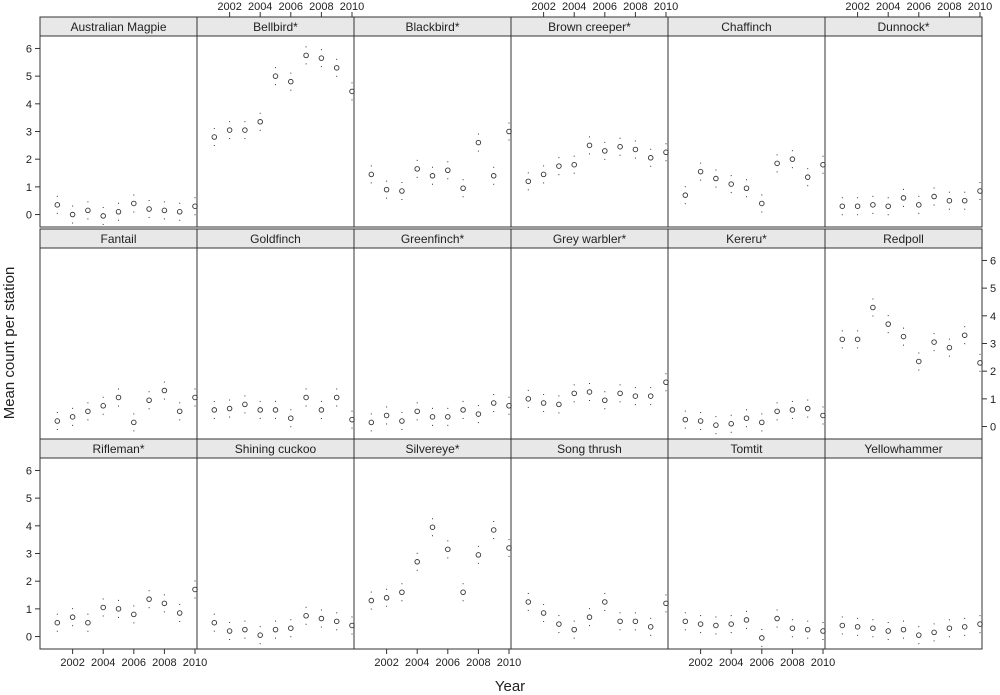 Image resolution: width=1000 pixels, height=695 pixels. What do you see at coordinates (746, 239) in the screenshot?
I see `panel-title: Kereru*` at bounding box center [746, 239].